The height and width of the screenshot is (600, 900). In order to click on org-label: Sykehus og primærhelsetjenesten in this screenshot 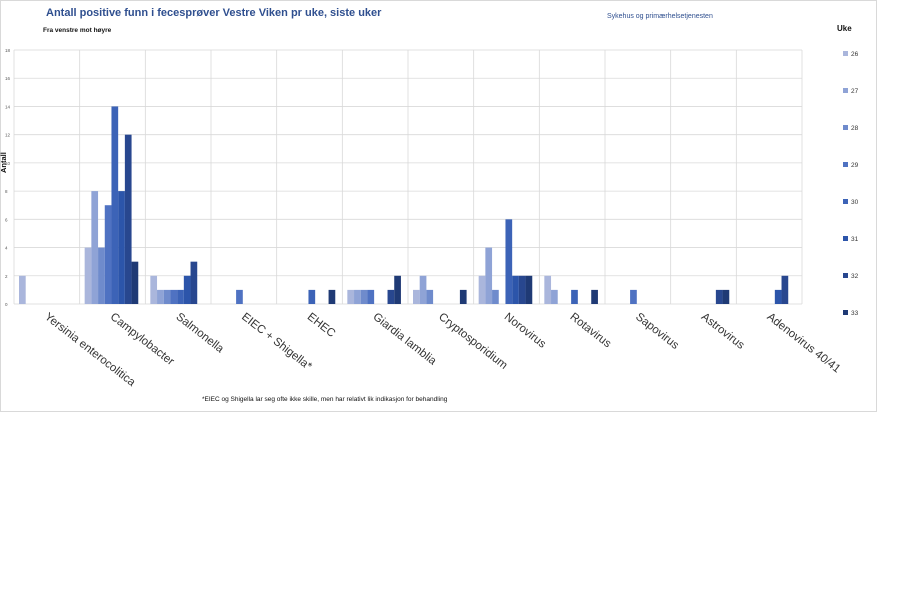, I will do `click(660, 16)`.